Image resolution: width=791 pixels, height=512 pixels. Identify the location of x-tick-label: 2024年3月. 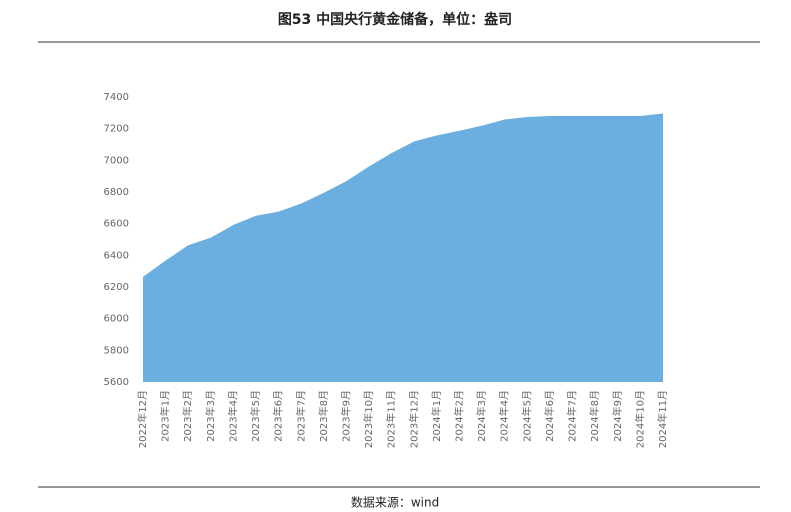
(481, 416).